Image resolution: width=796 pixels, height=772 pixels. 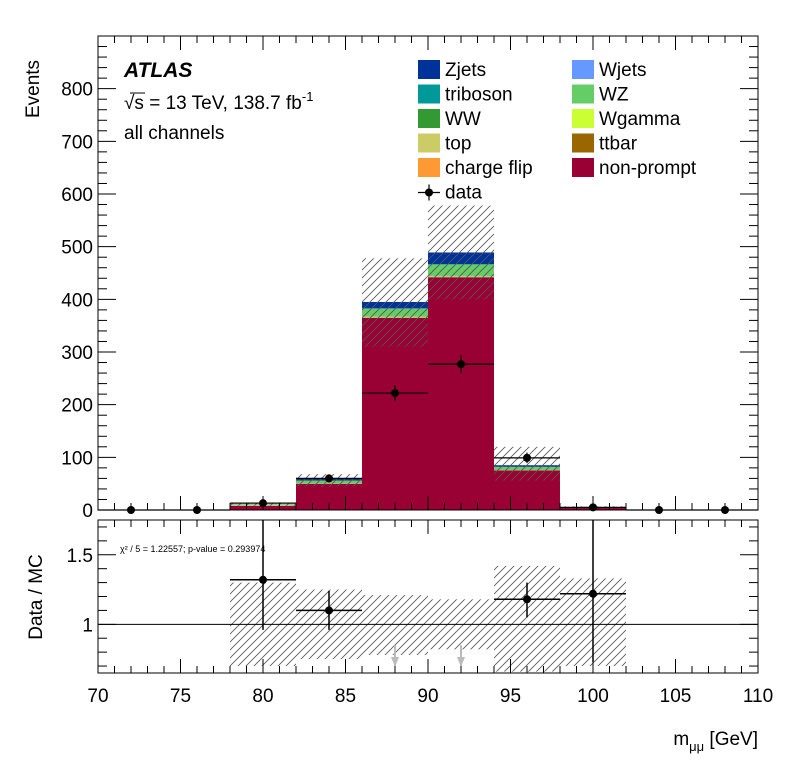 I want to click on y-tick-label-200: 200, so click(x=77, y=406).